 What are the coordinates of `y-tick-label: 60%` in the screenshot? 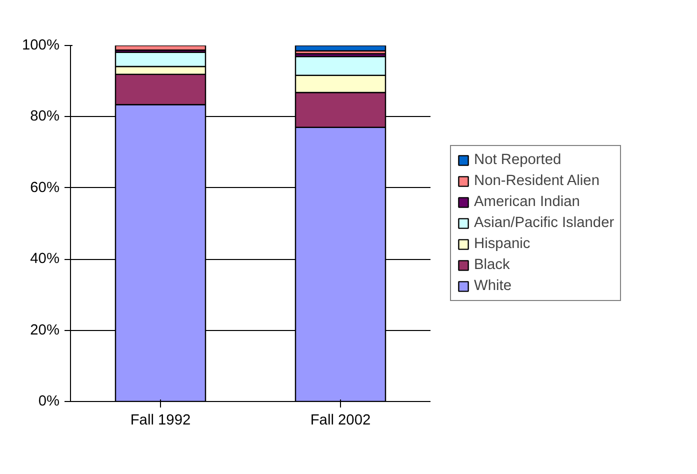 It's located at (45, 188).